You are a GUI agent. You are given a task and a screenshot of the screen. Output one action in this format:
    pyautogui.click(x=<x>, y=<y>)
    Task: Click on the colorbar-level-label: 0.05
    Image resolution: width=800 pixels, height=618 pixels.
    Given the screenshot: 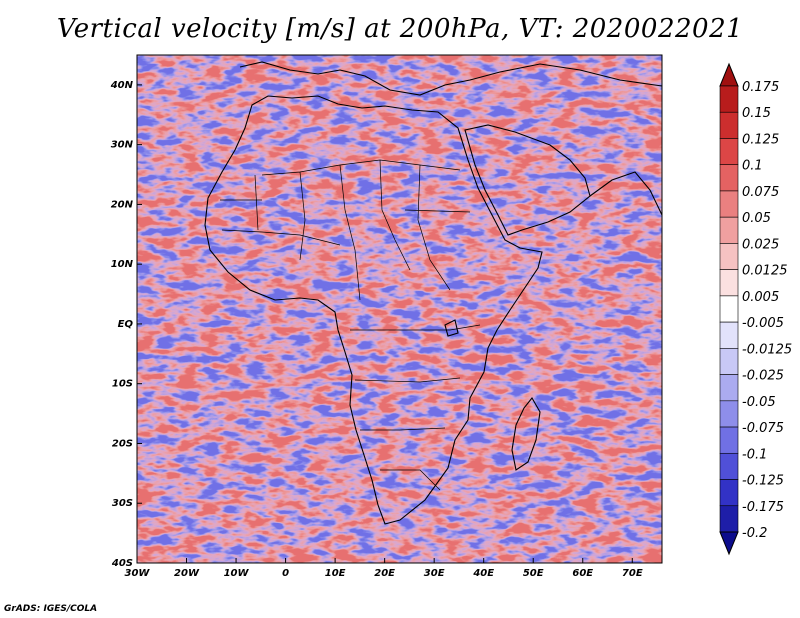 What is the action you would take?
    pyautogui.click(x=756, y=218)
    